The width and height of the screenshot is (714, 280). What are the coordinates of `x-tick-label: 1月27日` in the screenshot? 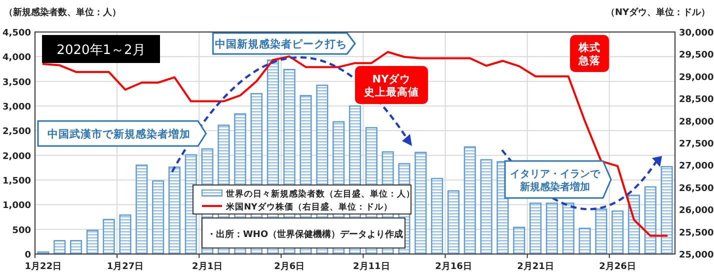 It's located at (125, 266).